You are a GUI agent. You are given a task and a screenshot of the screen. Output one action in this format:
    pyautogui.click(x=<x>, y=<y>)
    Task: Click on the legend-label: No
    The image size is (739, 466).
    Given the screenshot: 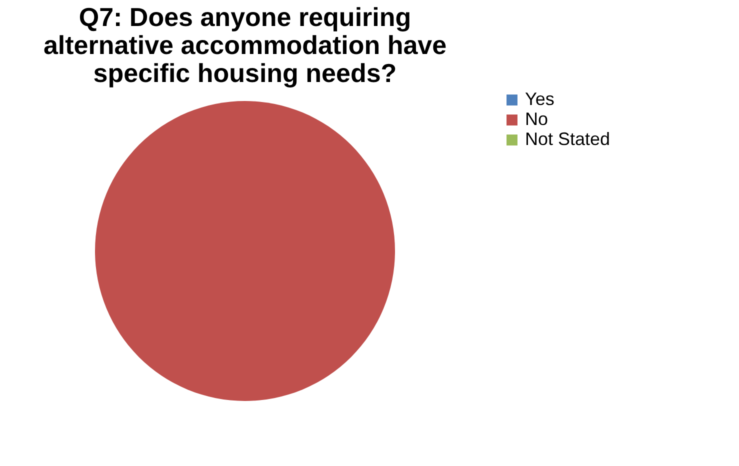 What is the action you would take?
    pyautogui.click(x=536, y=119)
    